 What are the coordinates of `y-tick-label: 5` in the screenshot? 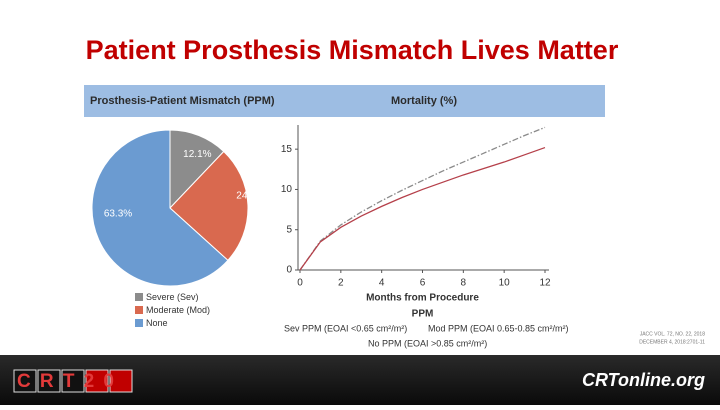 It's located at (289, 229).